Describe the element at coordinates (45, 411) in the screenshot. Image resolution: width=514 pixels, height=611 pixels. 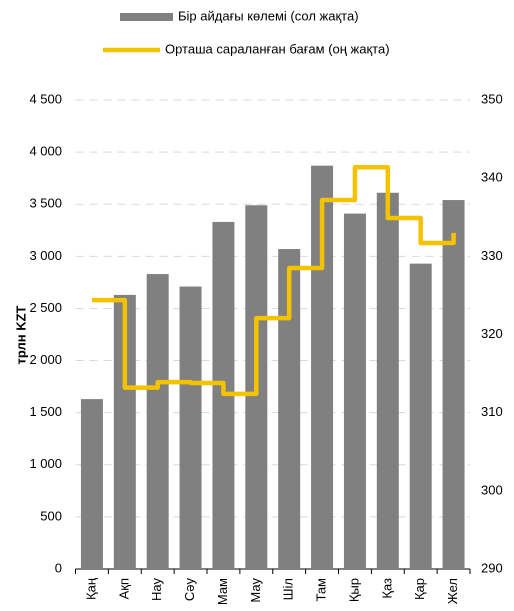
I see `y-tick-label: 1 500` at that location.